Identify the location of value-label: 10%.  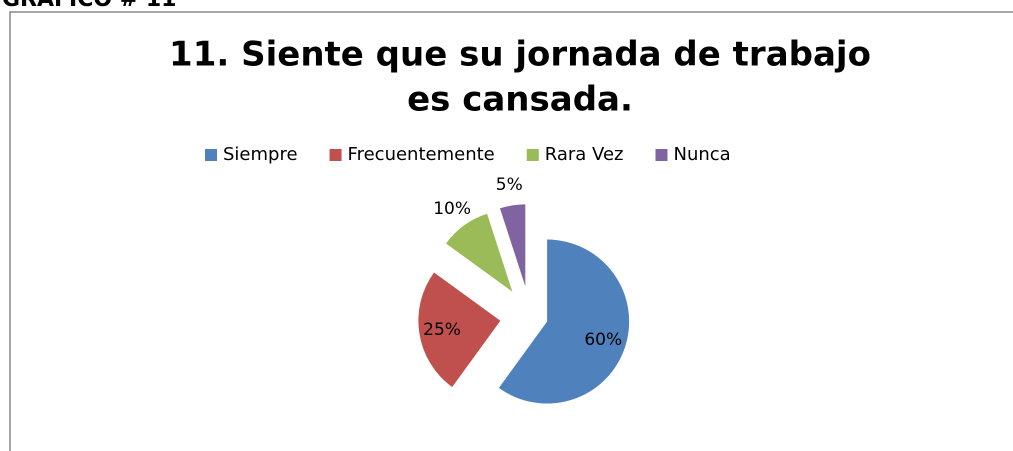
(452, 209).